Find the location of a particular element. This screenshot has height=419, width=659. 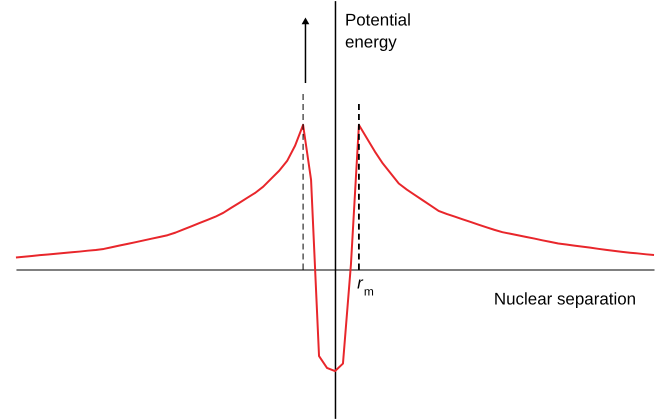

y-axis-title: Potential energy is located at coordinates (377, 31).